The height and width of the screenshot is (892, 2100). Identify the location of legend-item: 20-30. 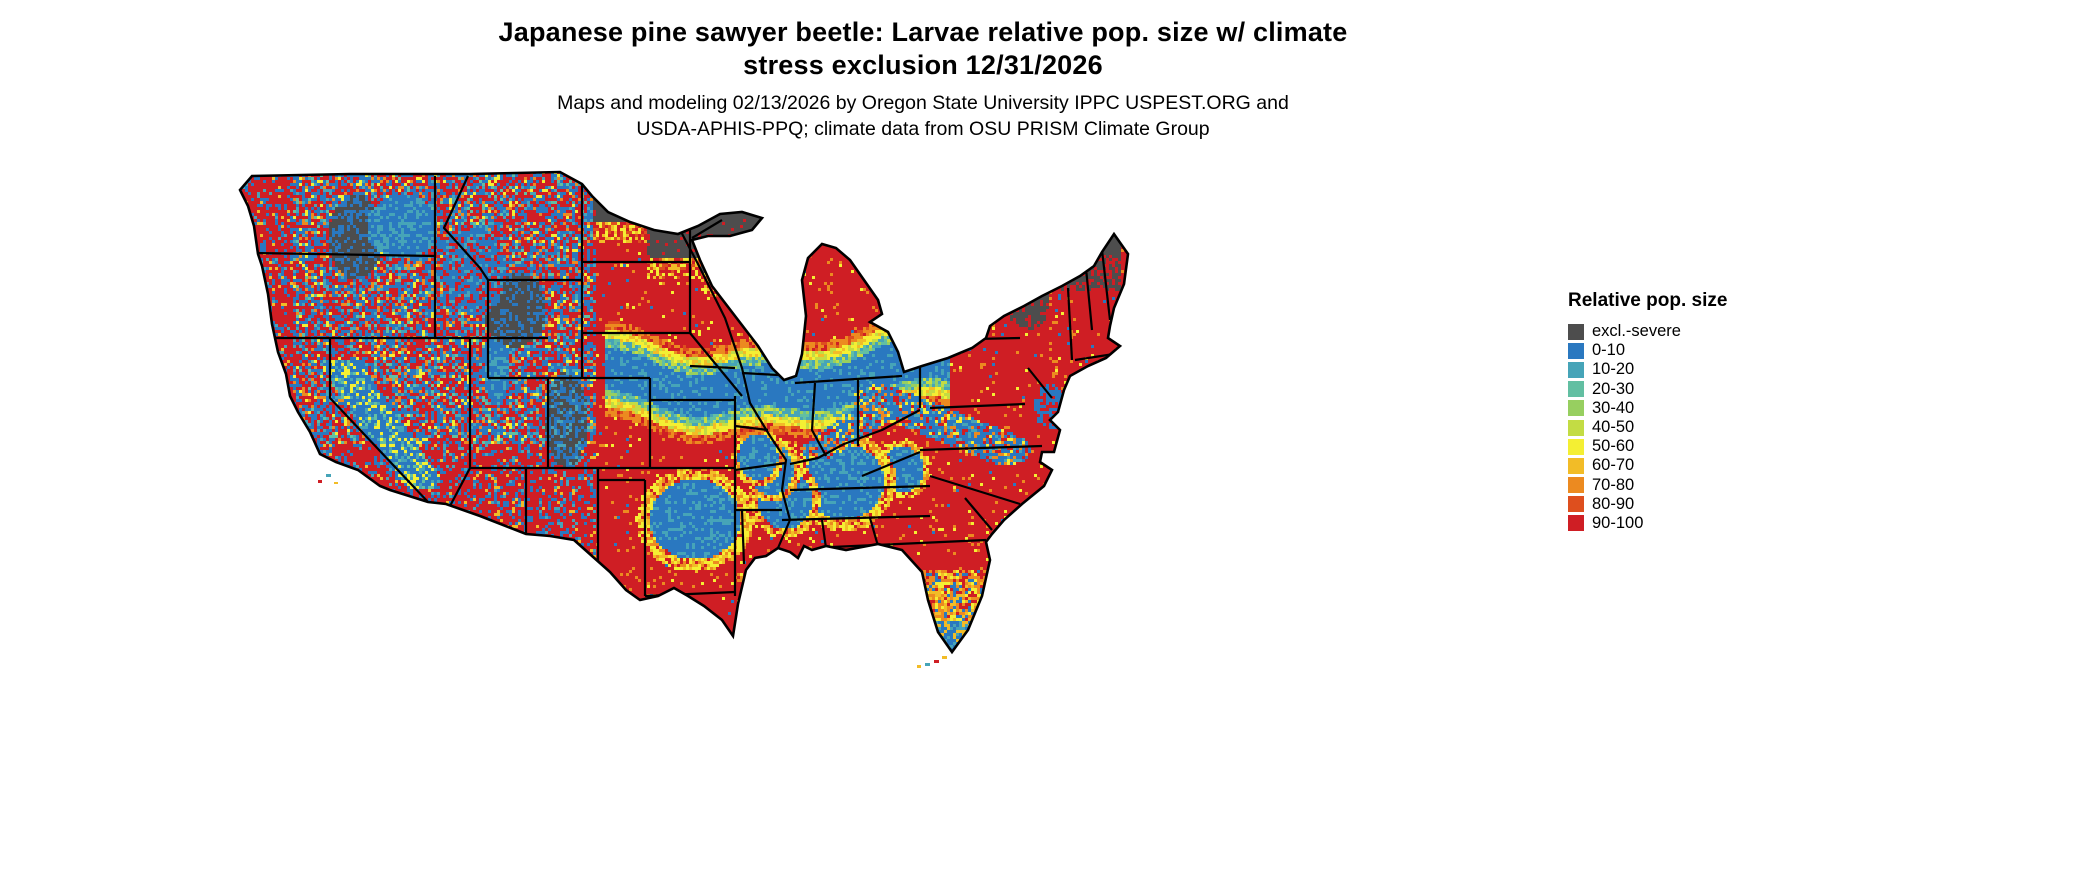
(1647, 389).